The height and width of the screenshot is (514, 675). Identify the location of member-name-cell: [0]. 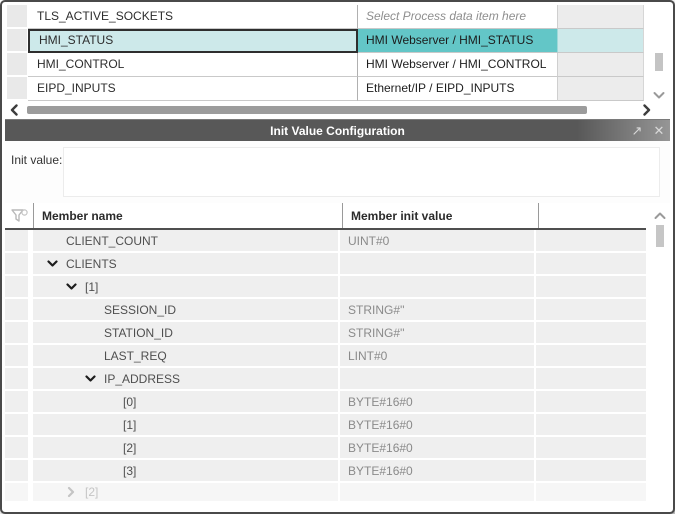
(185, 402).